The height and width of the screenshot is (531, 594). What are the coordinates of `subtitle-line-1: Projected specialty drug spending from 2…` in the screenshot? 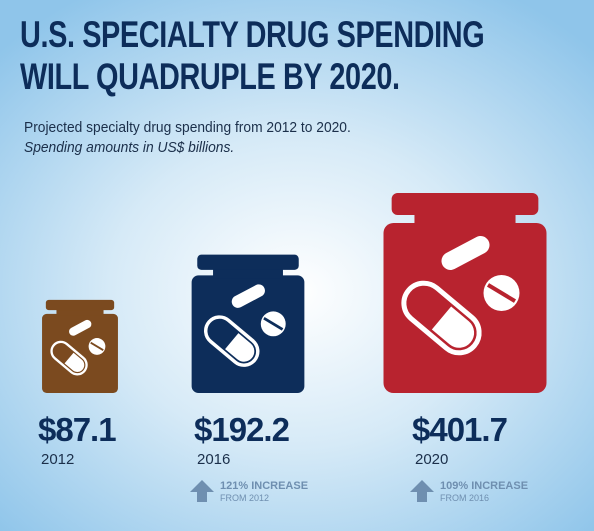 It's located at (187, 127).